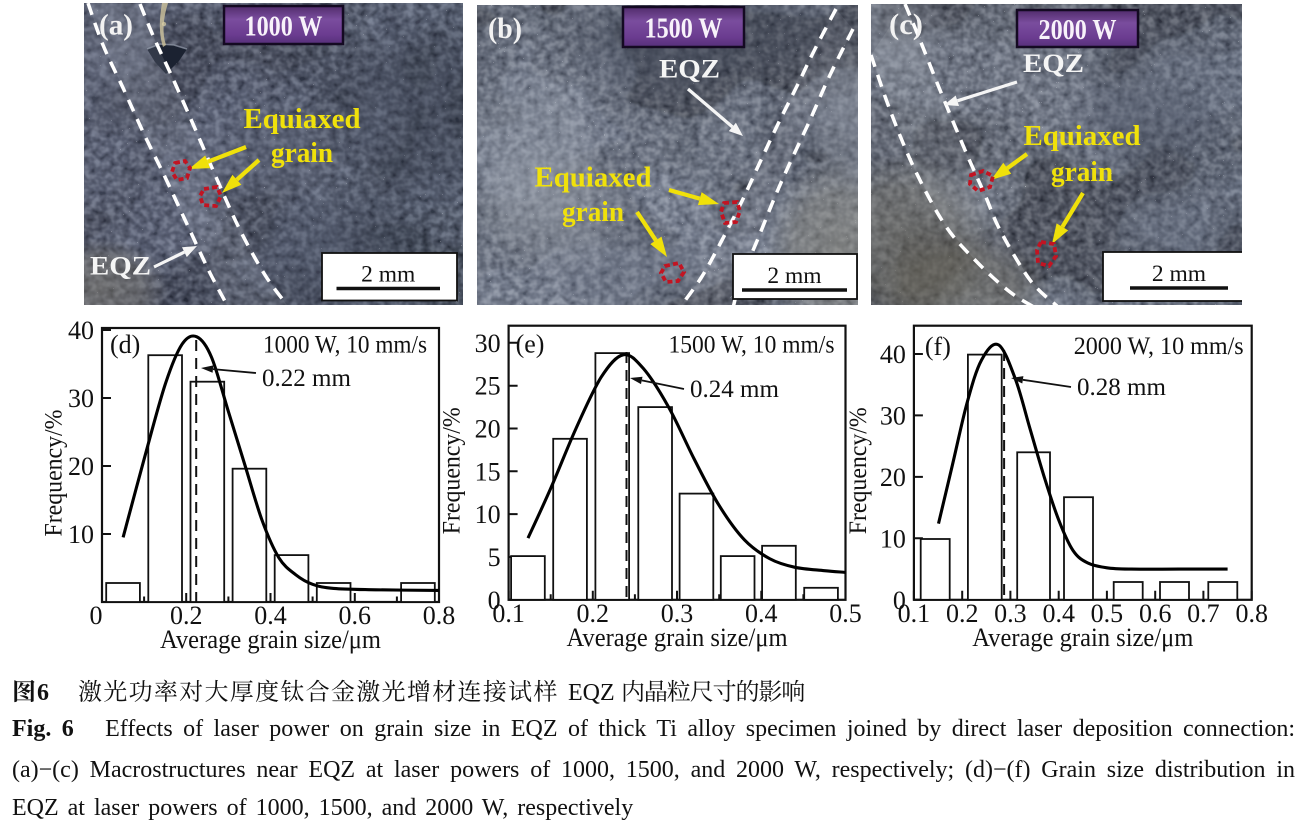 This screenshot has width=1307, height=824. Describe the element at coordinates (488, 386) in the screenshot. I see `svg-text: 25` at that location.